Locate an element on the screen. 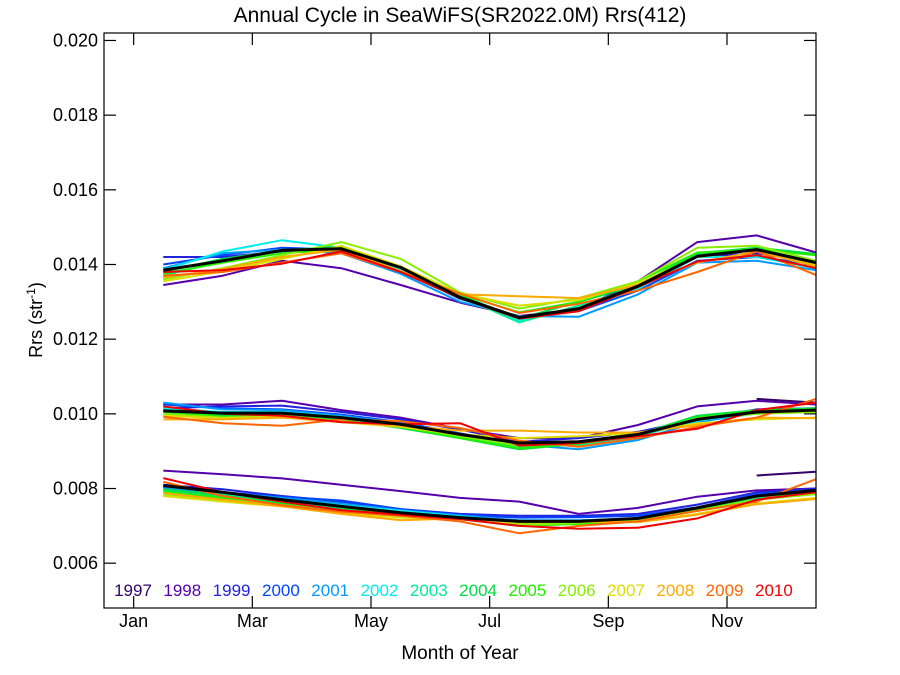 This screenshot has width=900, height=675. legend-item-2000: 2000 is located at coordinates (281, 590).